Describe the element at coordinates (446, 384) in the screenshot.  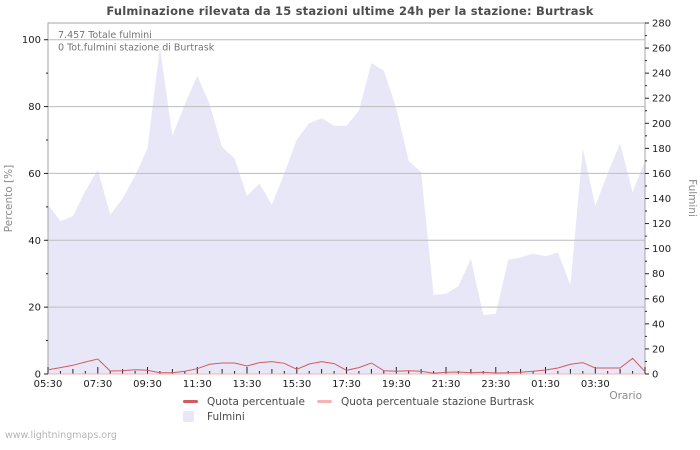
I see `x-tick-label: 21:30` at that location.